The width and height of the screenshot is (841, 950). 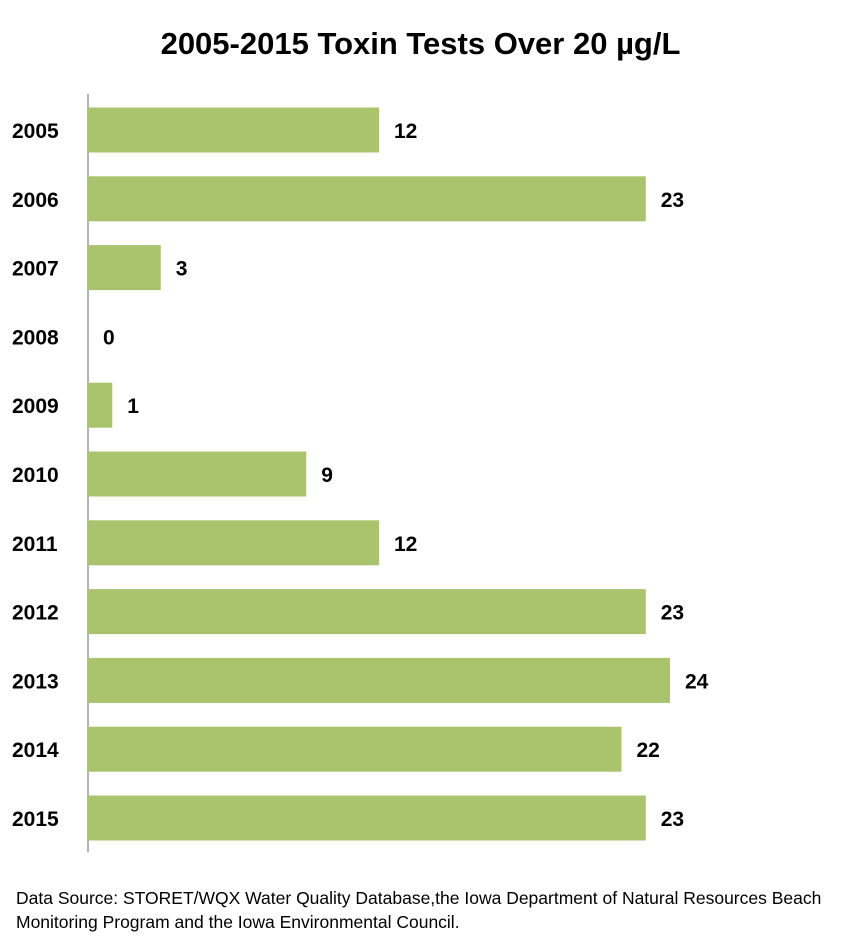 What do you see at coordinates (672, 819) in the screenshot?
I see `data-label-2015: 23` at bounding box center [672, 819].